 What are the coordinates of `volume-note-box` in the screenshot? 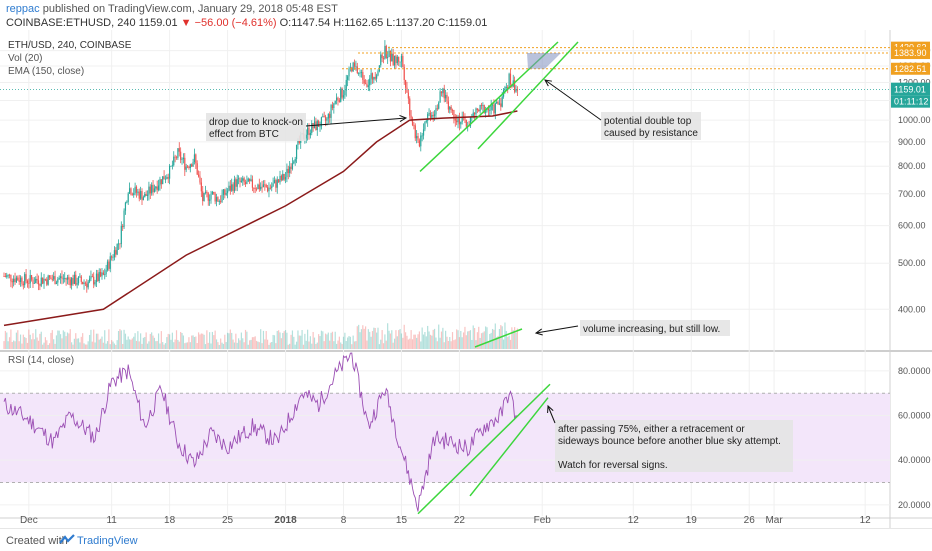 It's located at (655, 328).